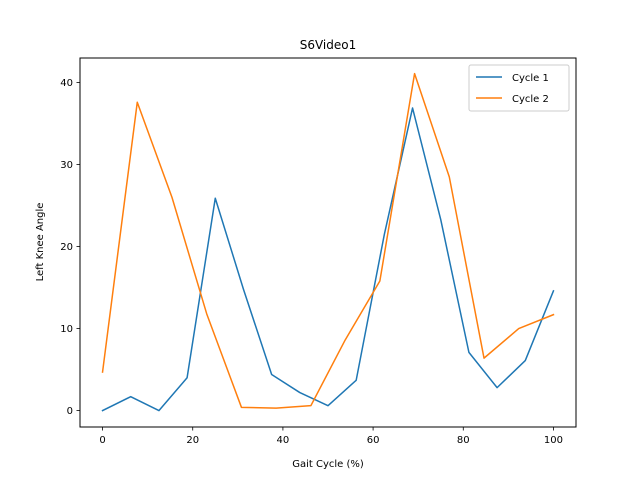 The image size is (640, 480). What do you see at coordinates (40, 242) in the screenshot?
I see `y-axis-label: Left Knee Angle` at bounding box center [40, 242].